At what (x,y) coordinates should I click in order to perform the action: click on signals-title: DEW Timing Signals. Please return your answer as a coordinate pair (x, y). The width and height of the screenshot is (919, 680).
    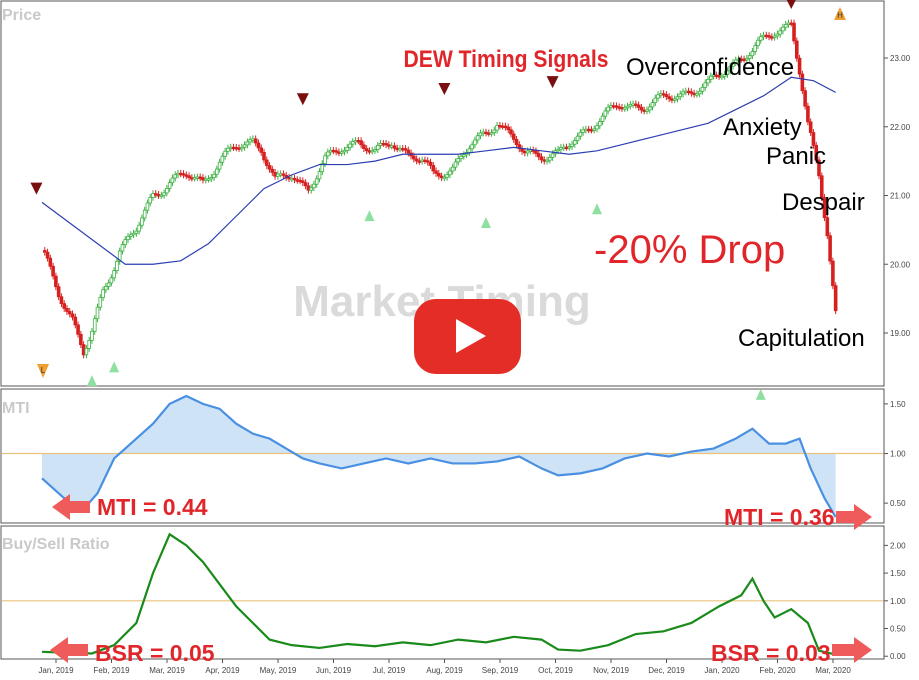
    Looking at the image, I should click on (506, 59).